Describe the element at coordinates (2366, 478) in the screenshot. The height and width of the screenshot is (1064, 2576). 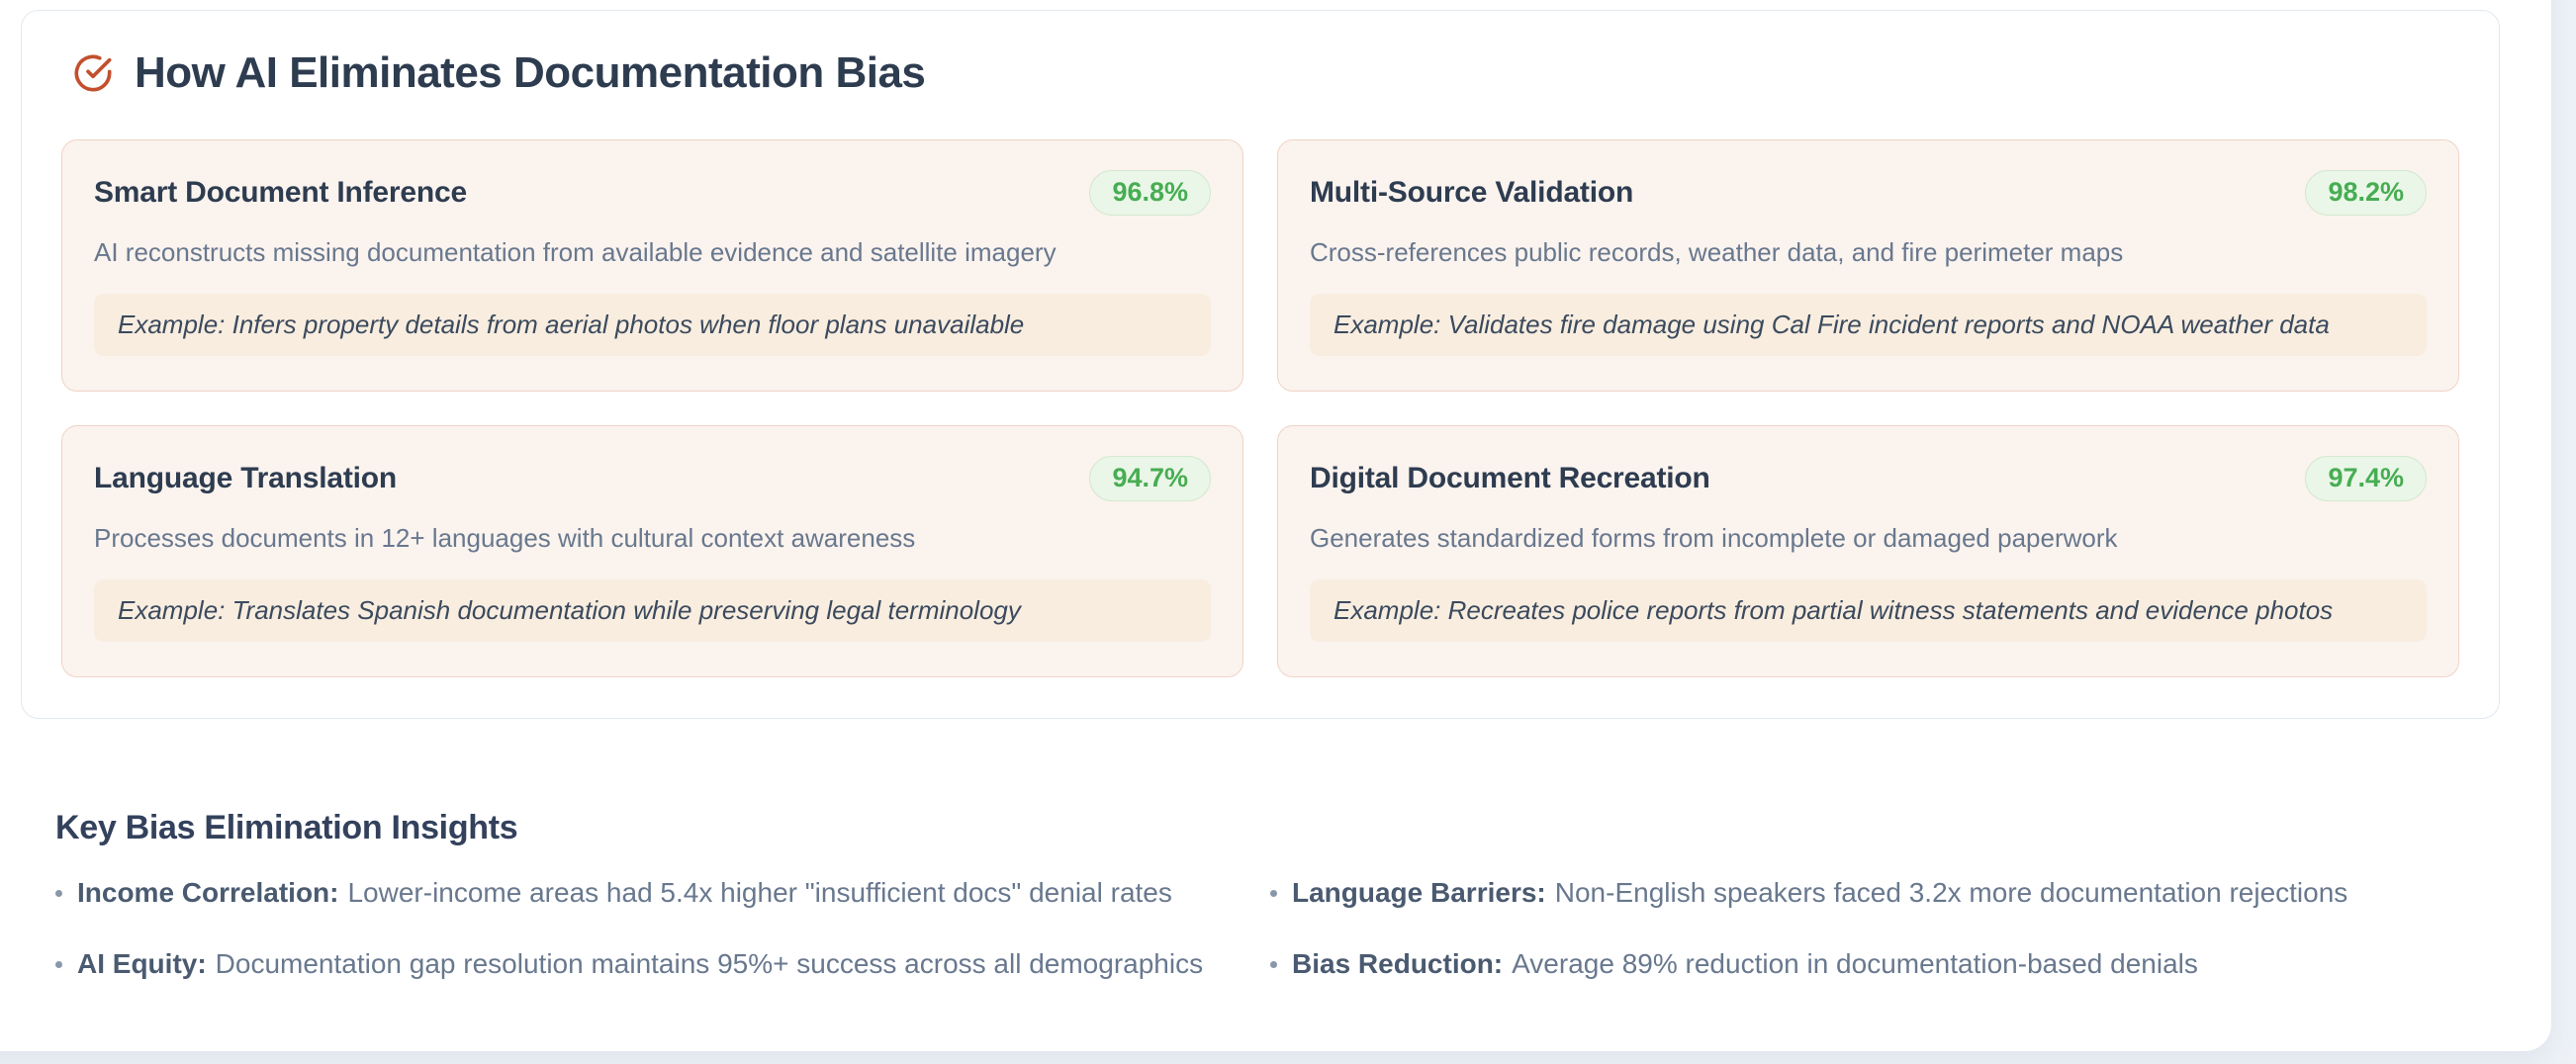
I see `success-rate-badge: 97.4%` at that location.